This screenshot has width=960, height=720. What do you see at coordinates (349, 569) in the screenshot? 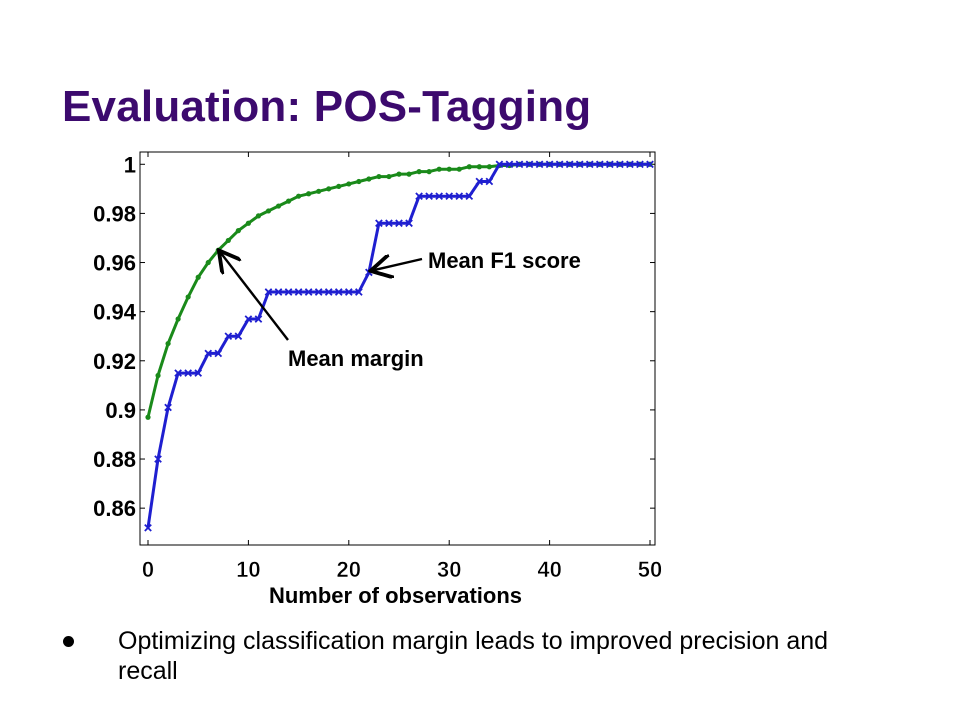
I see `x-tick-label: 20` at bounding box center [349, 569].